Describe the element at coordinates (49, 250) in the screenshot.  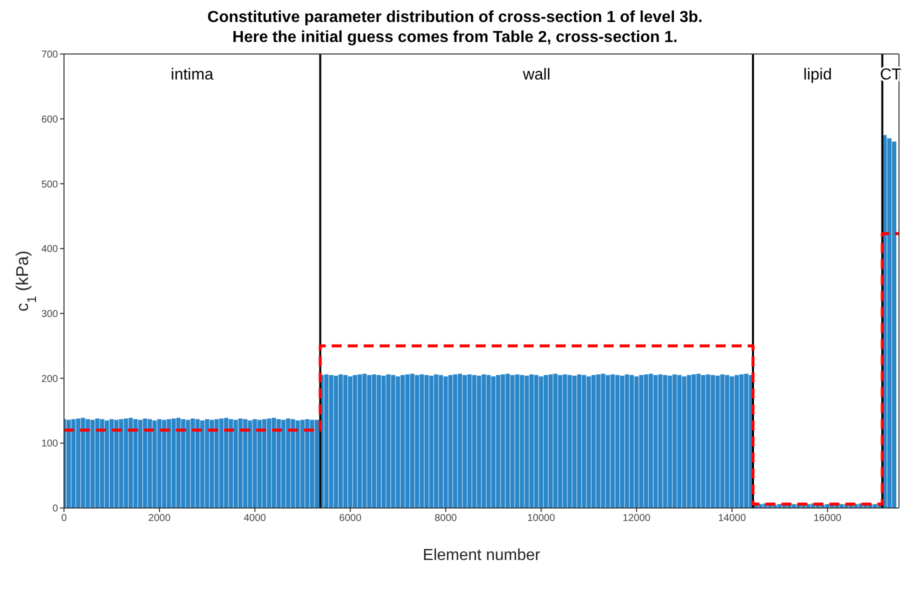
I see `y-tick-label: 400` at that location.